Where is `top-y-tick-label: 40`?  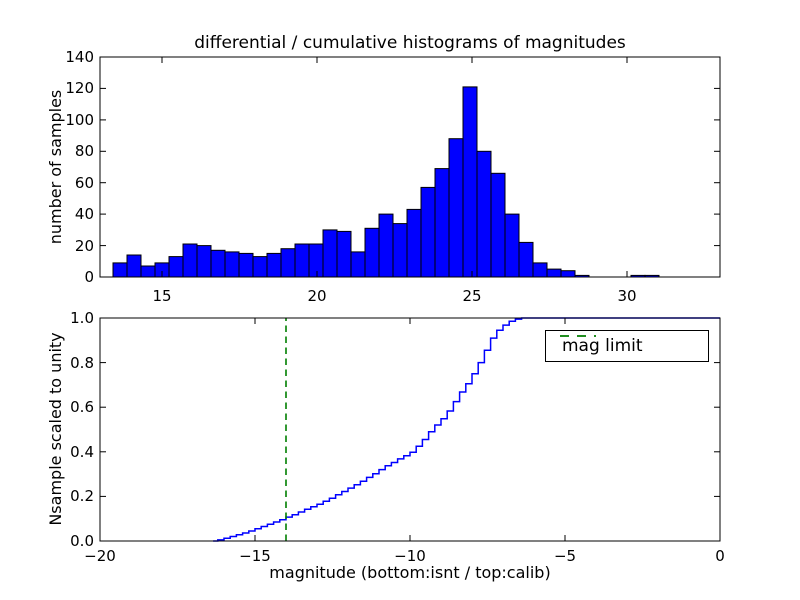 top-y-tick-label: 40 is located at coordinates (84, 214).